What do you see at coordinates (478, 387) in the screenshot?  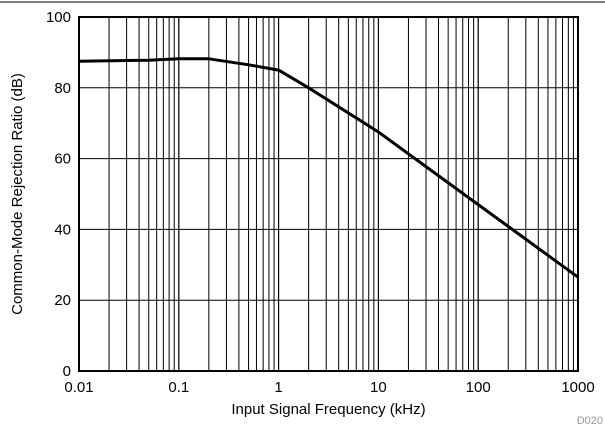 I see `x-tick-label: 100` at bounding box center [478, 387].